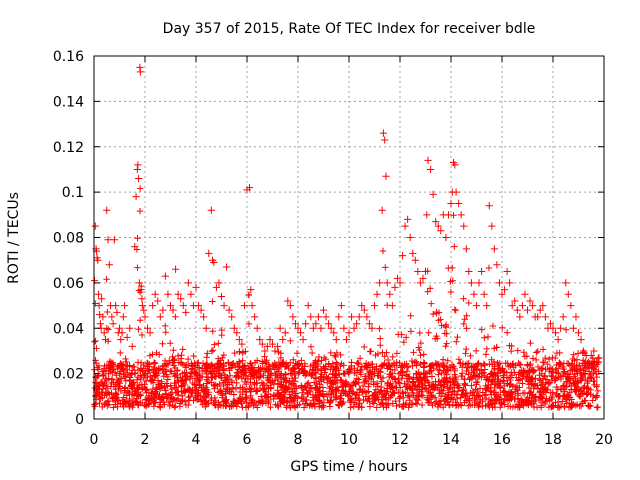  What do you see at coordinates (68, 375) in the screenshot?
I see `y-tick-label: 0.02` at bounding box center [68, 375].